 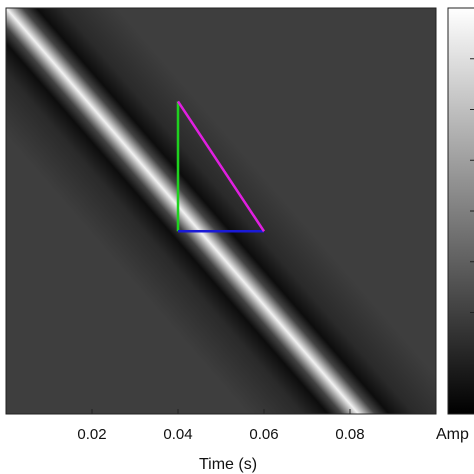 I want to click on x-tick-label: 0.02, so click(x=91, y=434).